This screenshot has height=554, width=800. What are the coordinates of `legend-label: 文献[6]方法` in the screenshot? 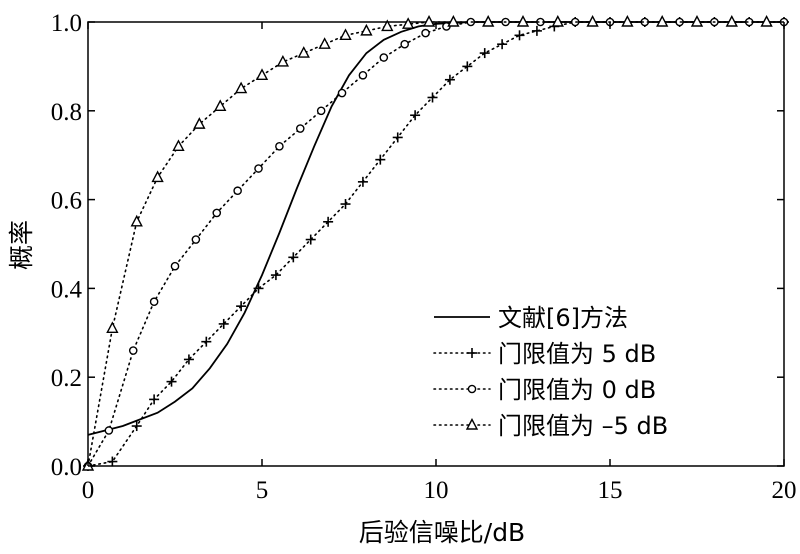 It's located at (563, 318).